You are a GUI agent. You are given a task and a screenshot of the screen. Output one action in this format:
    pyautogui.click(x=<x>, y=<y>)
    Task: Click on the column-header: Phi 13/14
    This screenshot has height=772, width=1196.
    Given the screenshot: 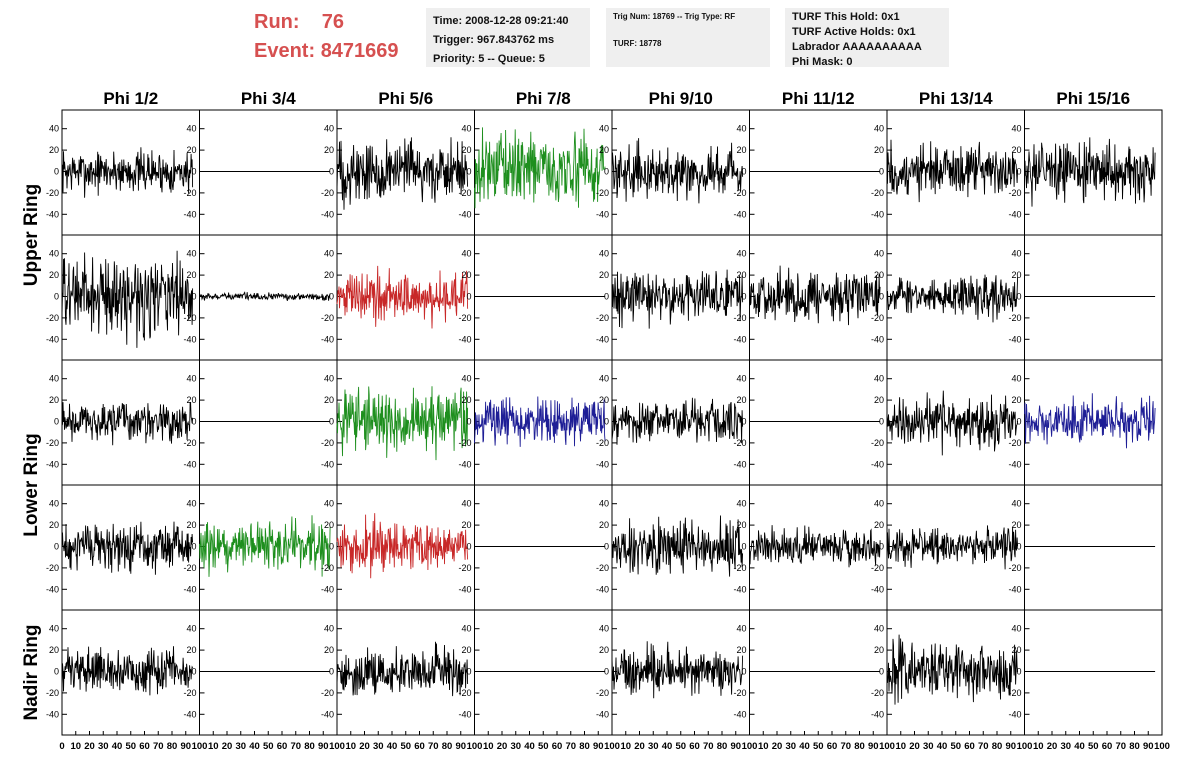 What is the action you would take?
    pyautogui.click(x=956, y=98)
    